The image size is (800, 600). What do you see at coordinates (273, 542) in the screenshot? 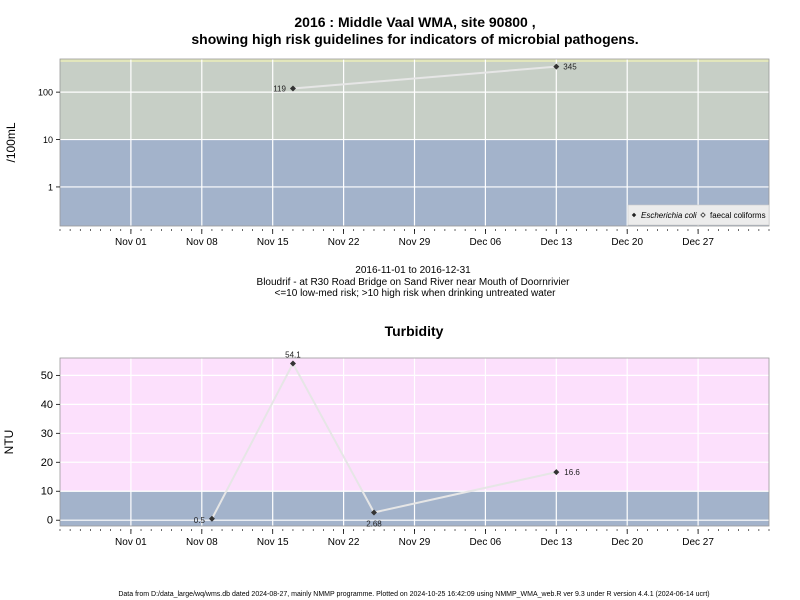
I see `turb-x-tick-label: Nov 15` at bounding box center [273, 542].